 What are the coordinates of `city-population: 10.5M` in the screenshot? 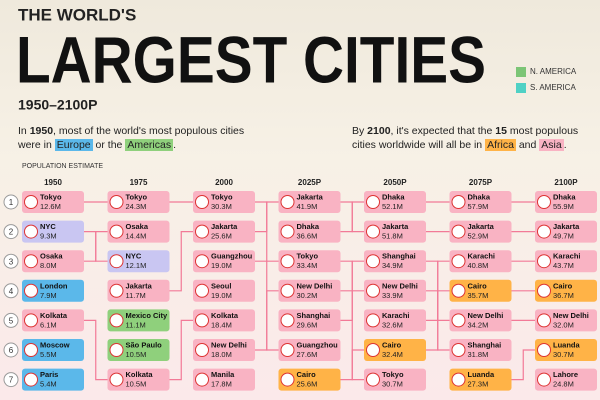 It's located at (136, 384).